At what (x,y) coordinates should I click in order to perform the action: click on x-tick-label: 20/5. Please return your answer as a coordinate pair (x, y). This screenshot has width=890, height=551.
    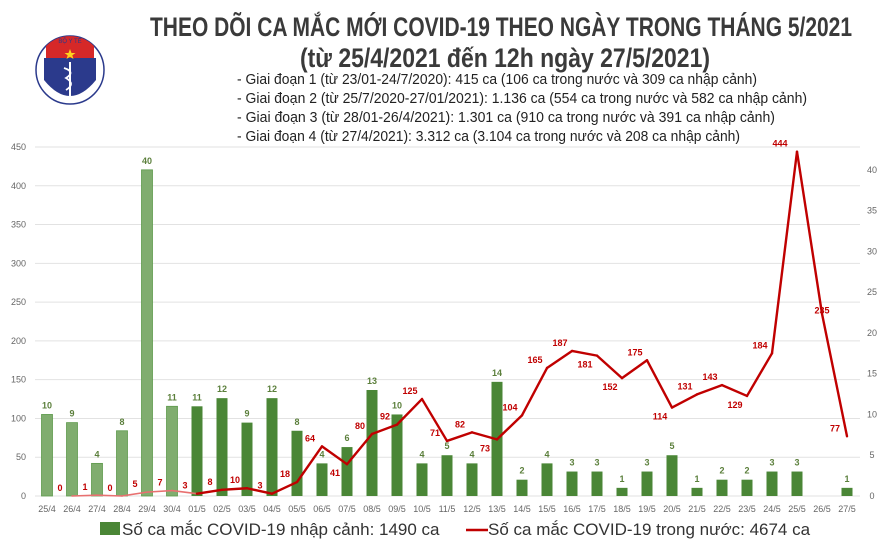
    Looking at the image, I should click on (672, 509).